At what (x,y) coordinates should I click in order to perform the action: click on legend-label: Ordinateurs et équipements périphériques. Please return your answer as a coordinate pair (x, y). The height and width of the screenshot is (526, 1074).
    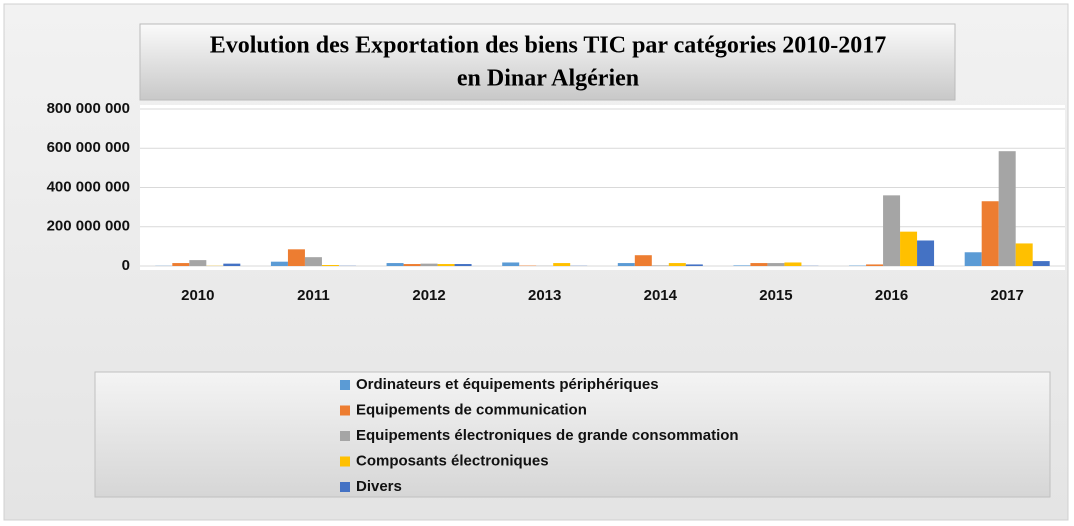
    Looking at the image, I should click on (507, 384).